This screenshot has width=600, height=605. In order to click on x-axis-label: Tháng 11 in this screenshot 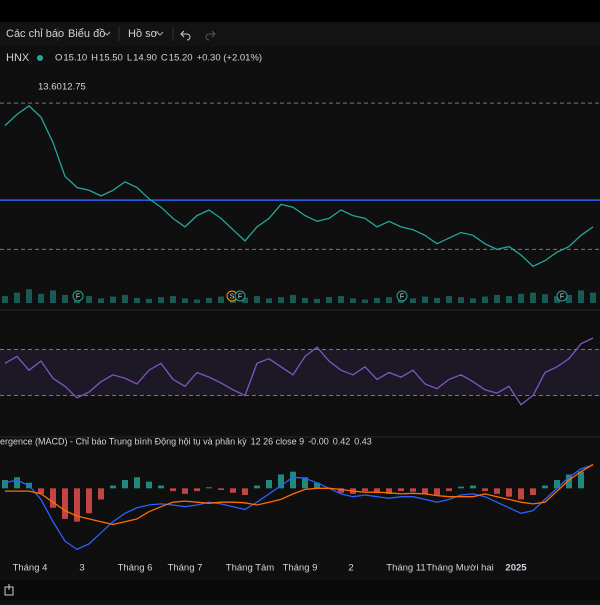, I will do `click(405, 568)`.